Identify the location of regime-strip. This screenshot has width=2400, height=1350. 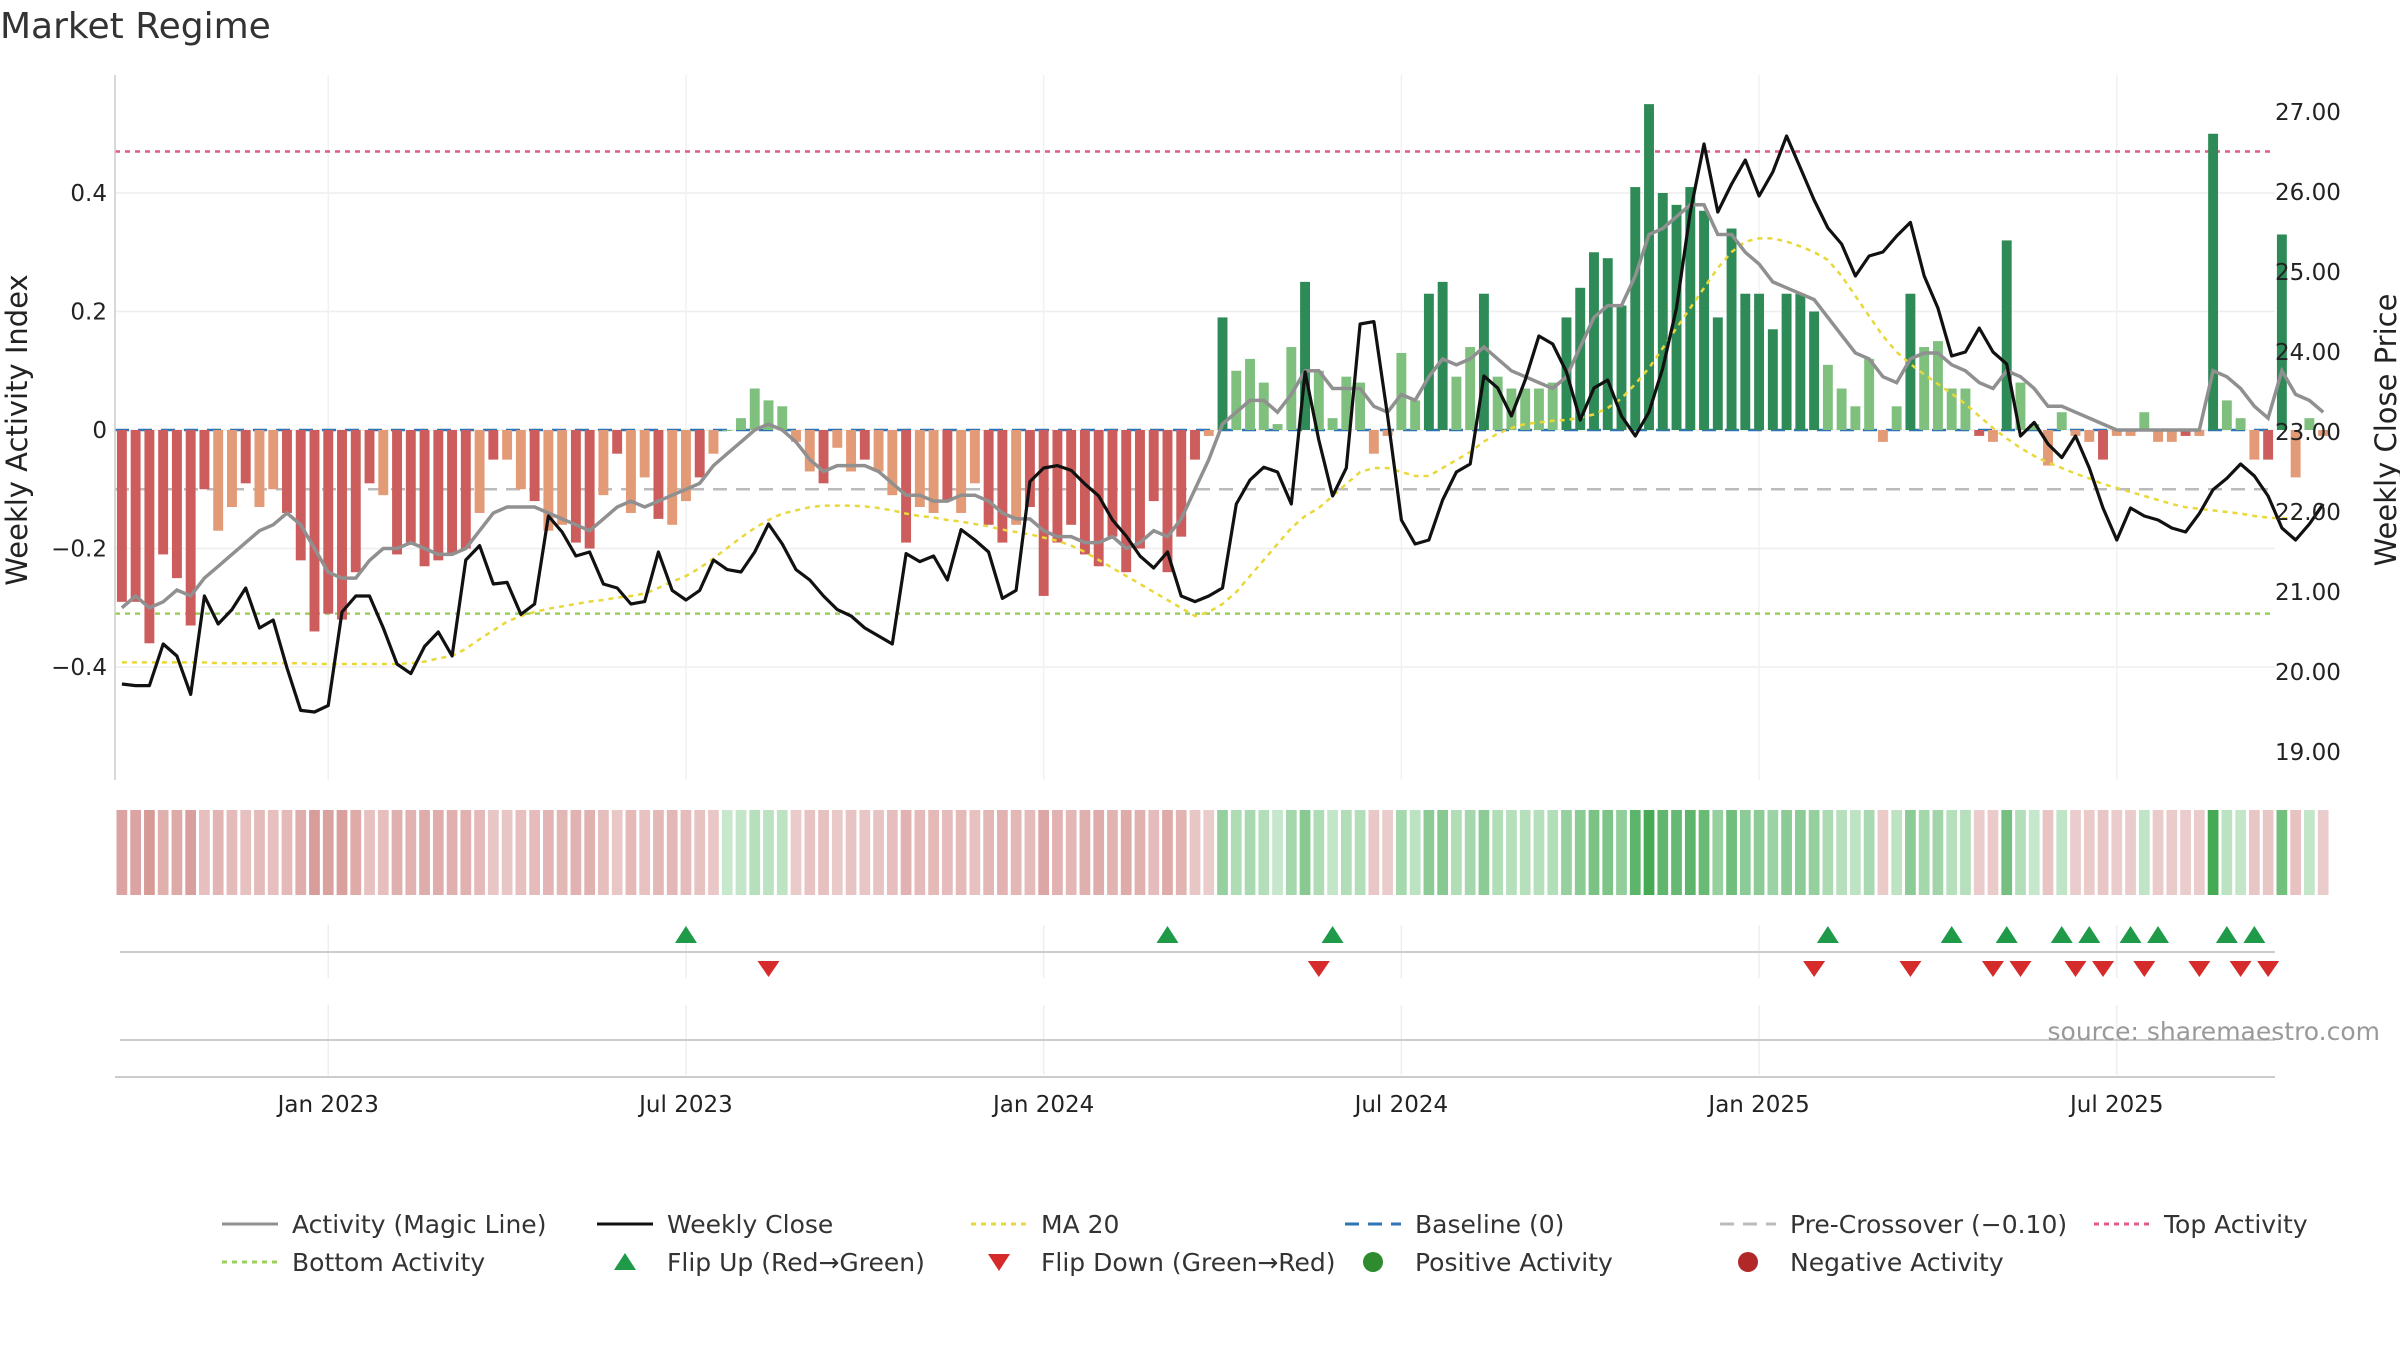
(1222, 852).